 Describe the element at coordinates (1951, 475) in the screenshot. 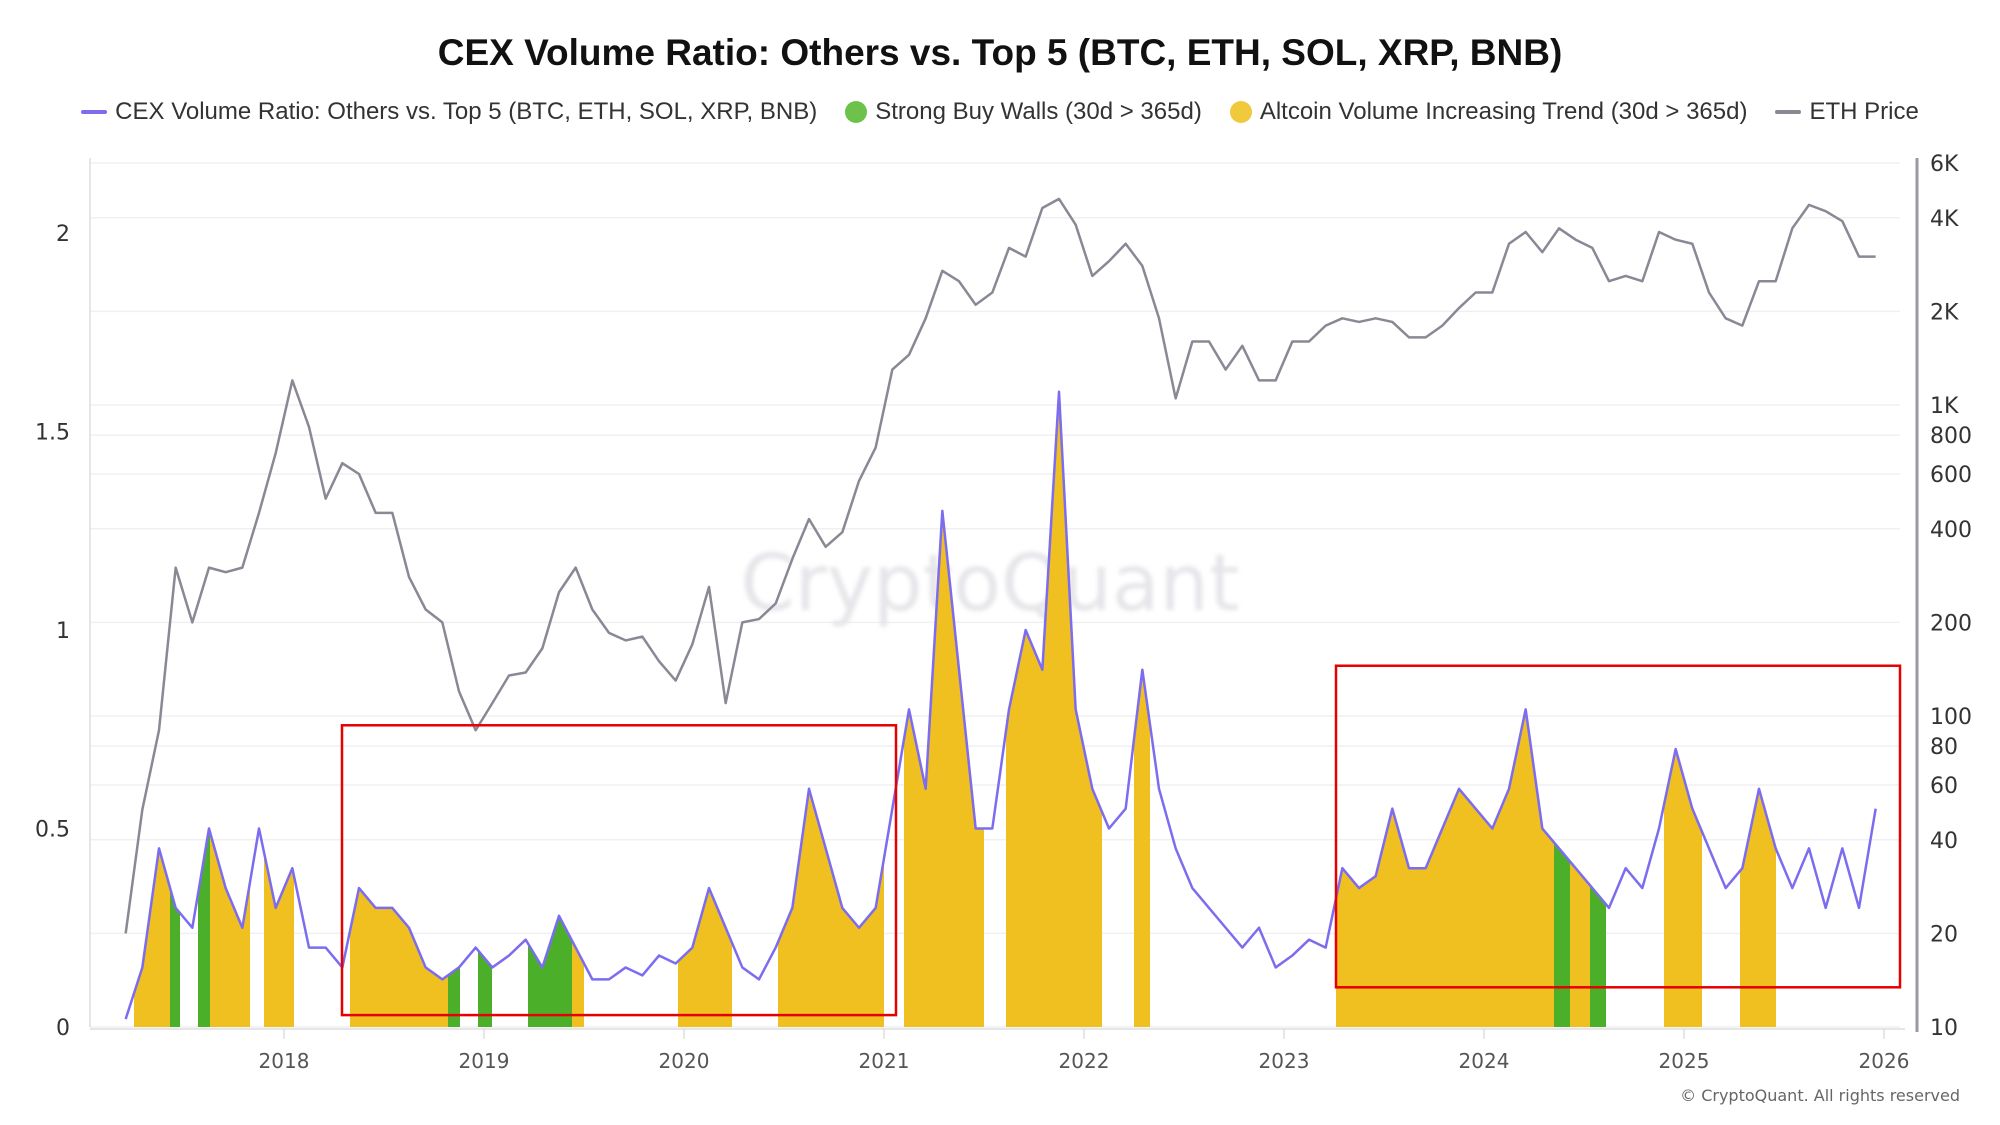

I see `right-axis-tick-label: 600` at that location.